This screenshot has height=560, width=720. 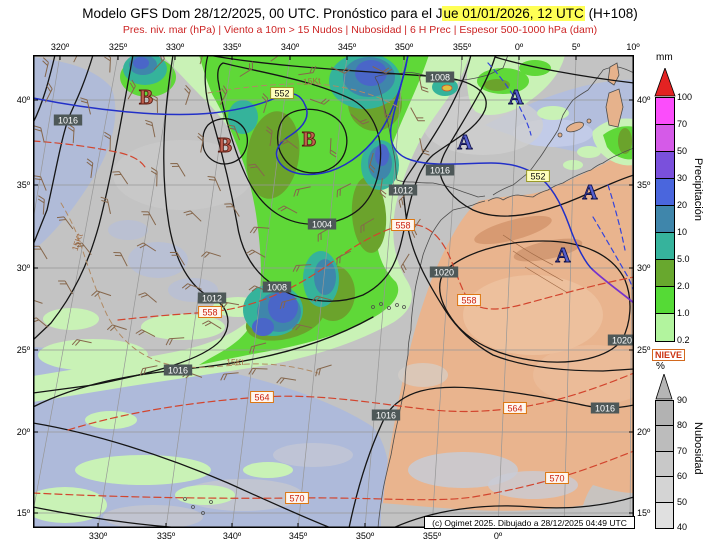 I want to click on axis-top-lon: 330º, so click(x=175, y=47).